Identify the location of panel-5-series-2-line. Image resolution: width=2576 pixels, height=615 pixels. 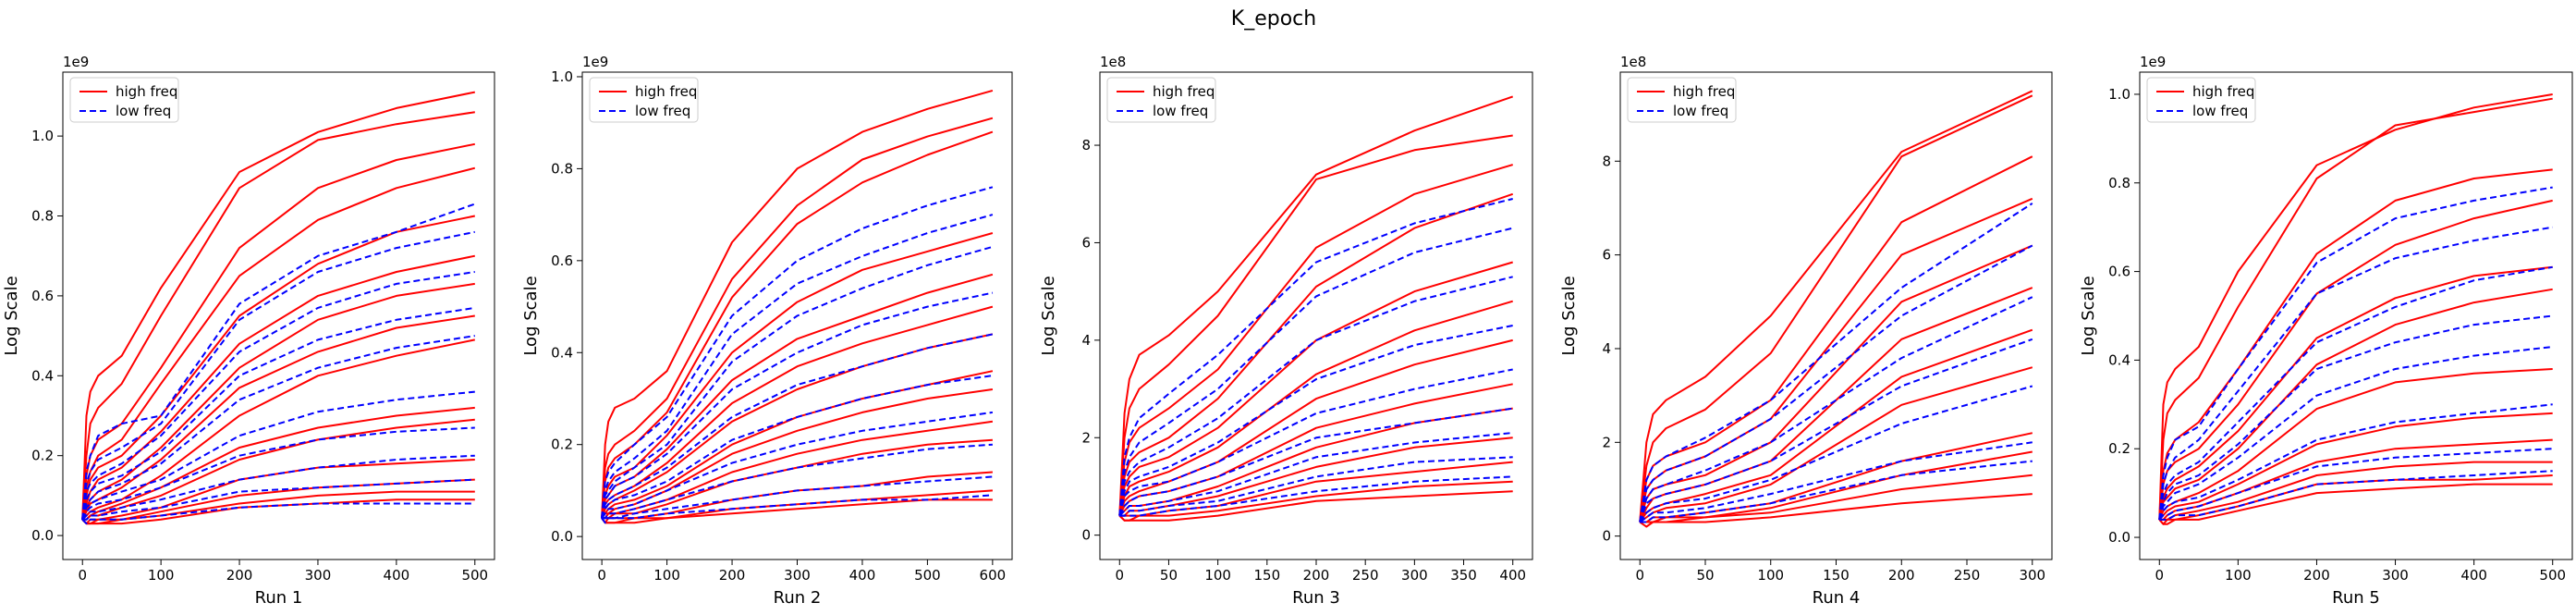
(2355, 308).